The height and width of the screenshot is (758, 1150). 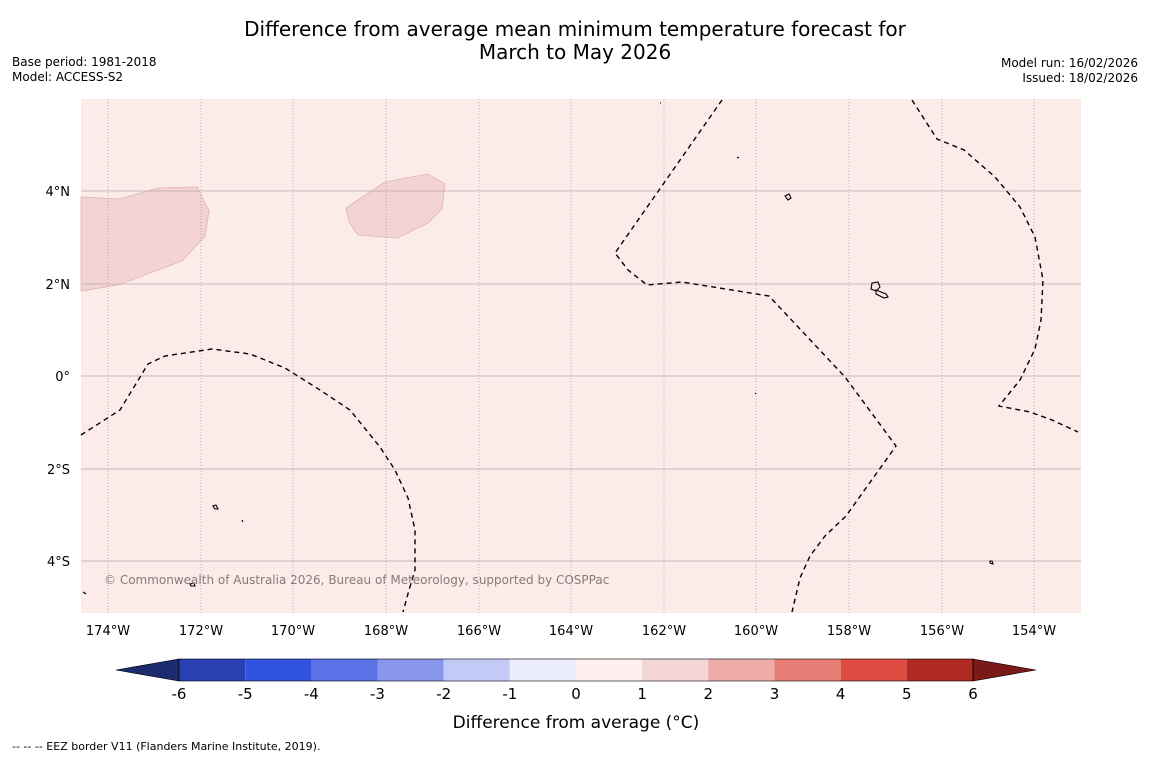 What do you see at coordinates (709, 694) in the screenshot?
I see `colorbar-tick-2: 2` at bounding box center [709, 694].